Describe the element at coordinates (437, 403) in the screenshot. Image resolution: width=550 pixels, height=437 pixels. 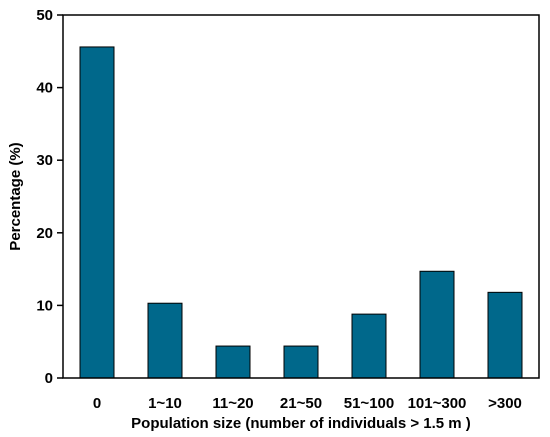
I see `x-tick-label-5: 101~300` at that location.